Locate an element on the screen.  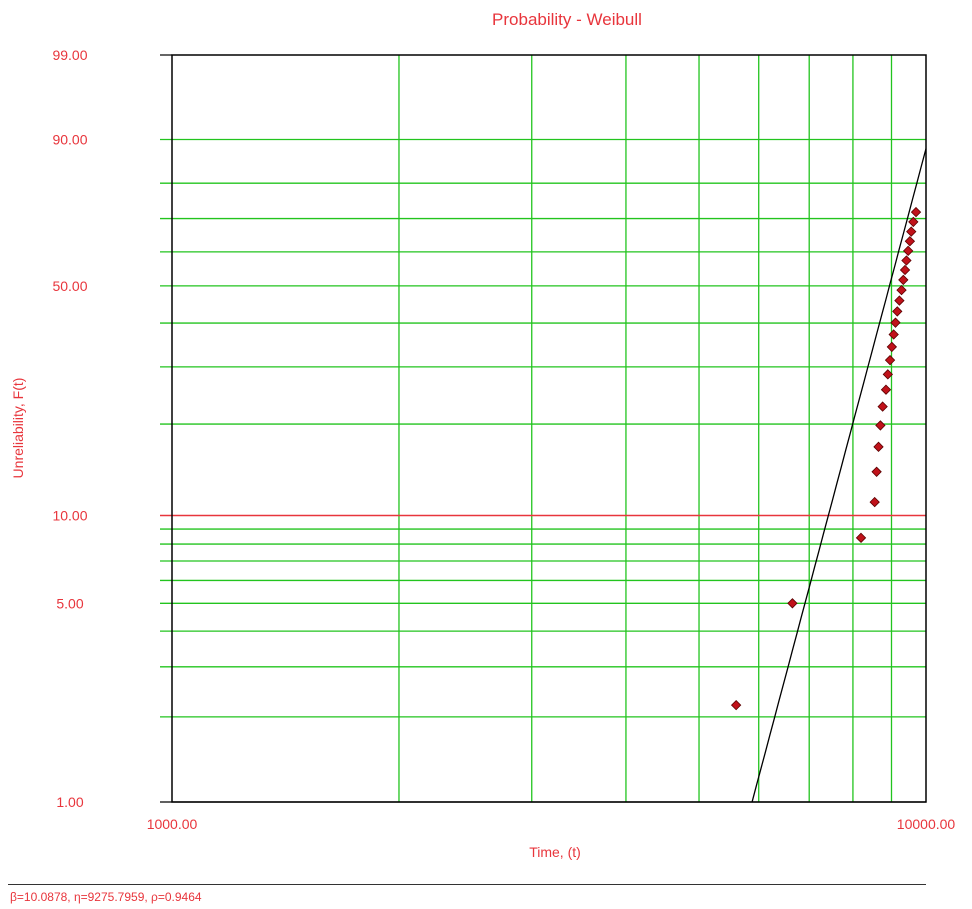
y-tick-label: 10.00 is located at coordinates (69, 516).